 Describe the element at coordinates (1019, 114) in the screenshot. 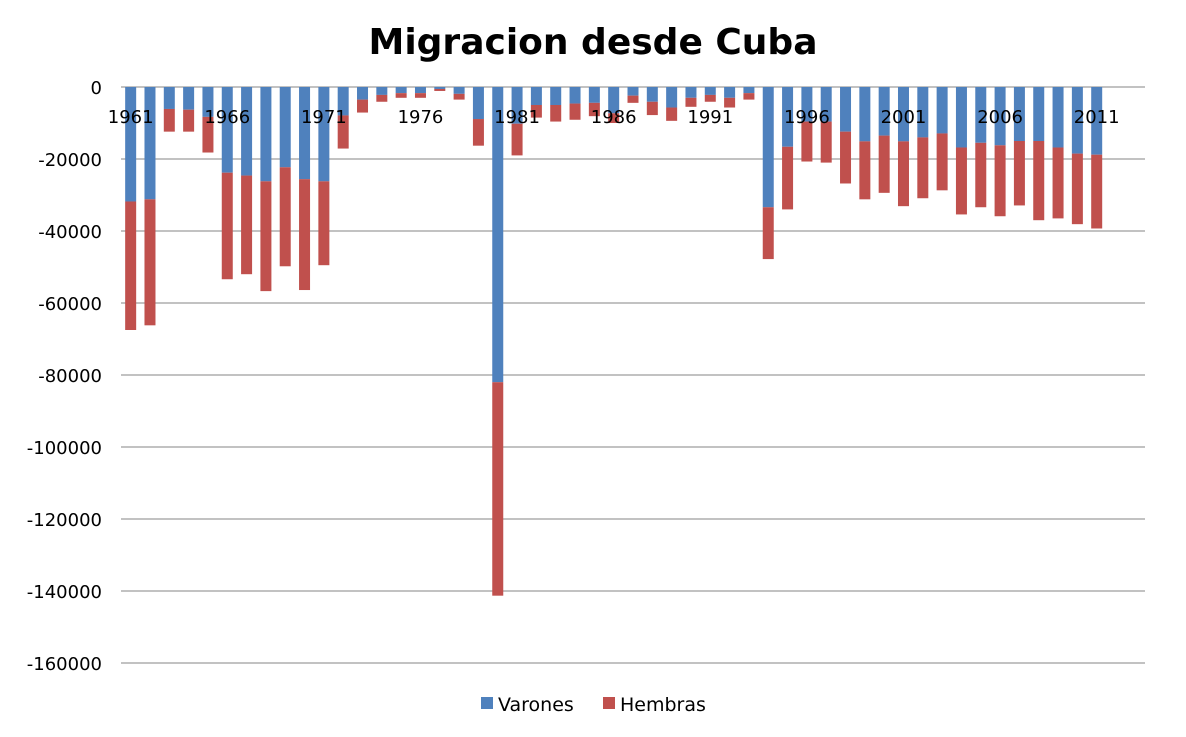

I see `bar-varones-2007` at that location.